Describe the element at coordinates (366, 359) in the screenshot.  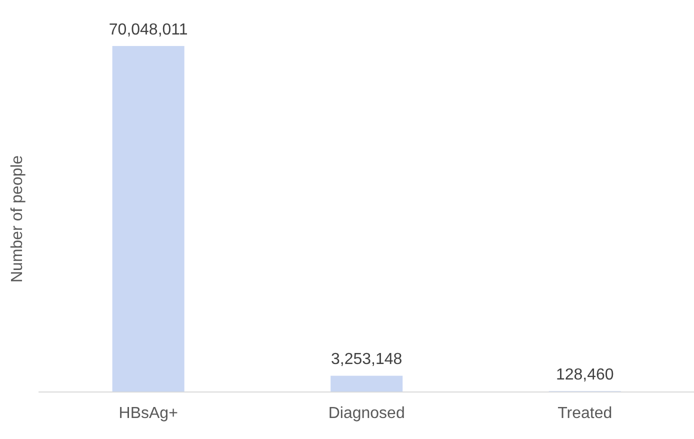
I see `data-label: 3,253,148` at that location.